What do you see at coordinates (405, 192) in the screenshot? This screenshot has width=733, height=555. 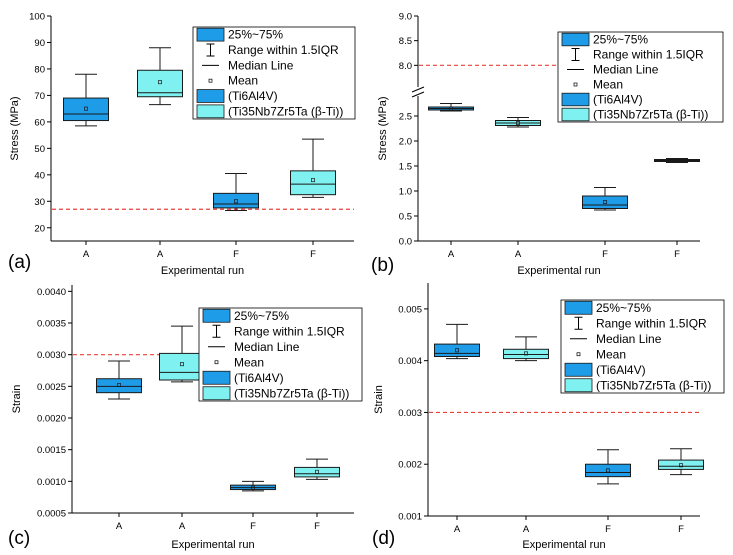 I see `y-tick-label: 1.0` at bounding box center [405, 192].